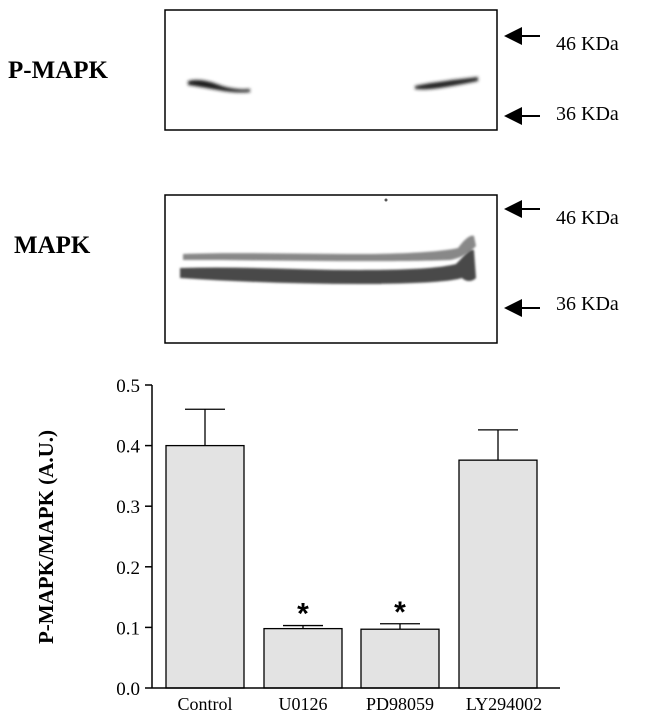 This screenshot has height=720, width=648. What do you see at coordinates (587, 114) in the screenshot?
I see `p-mapk-marker-36-label: 36 KDa` at bounding box center [587, 114].